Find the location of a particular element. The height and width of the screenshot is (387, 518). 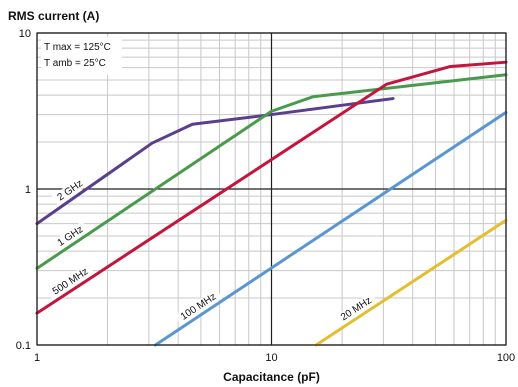

x-tick-label: 10 is located at coordinates (271, 358).